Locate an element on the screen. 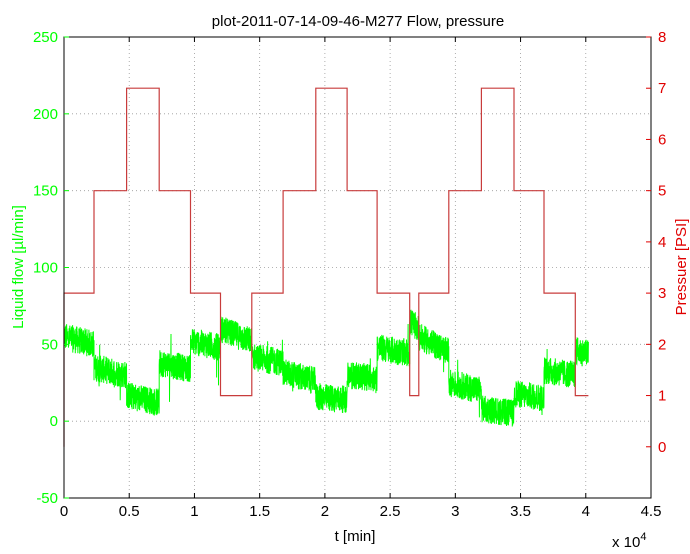 The image size is (690, 554). x-tick-label: 3.5 is located at coordinates (520, 511).